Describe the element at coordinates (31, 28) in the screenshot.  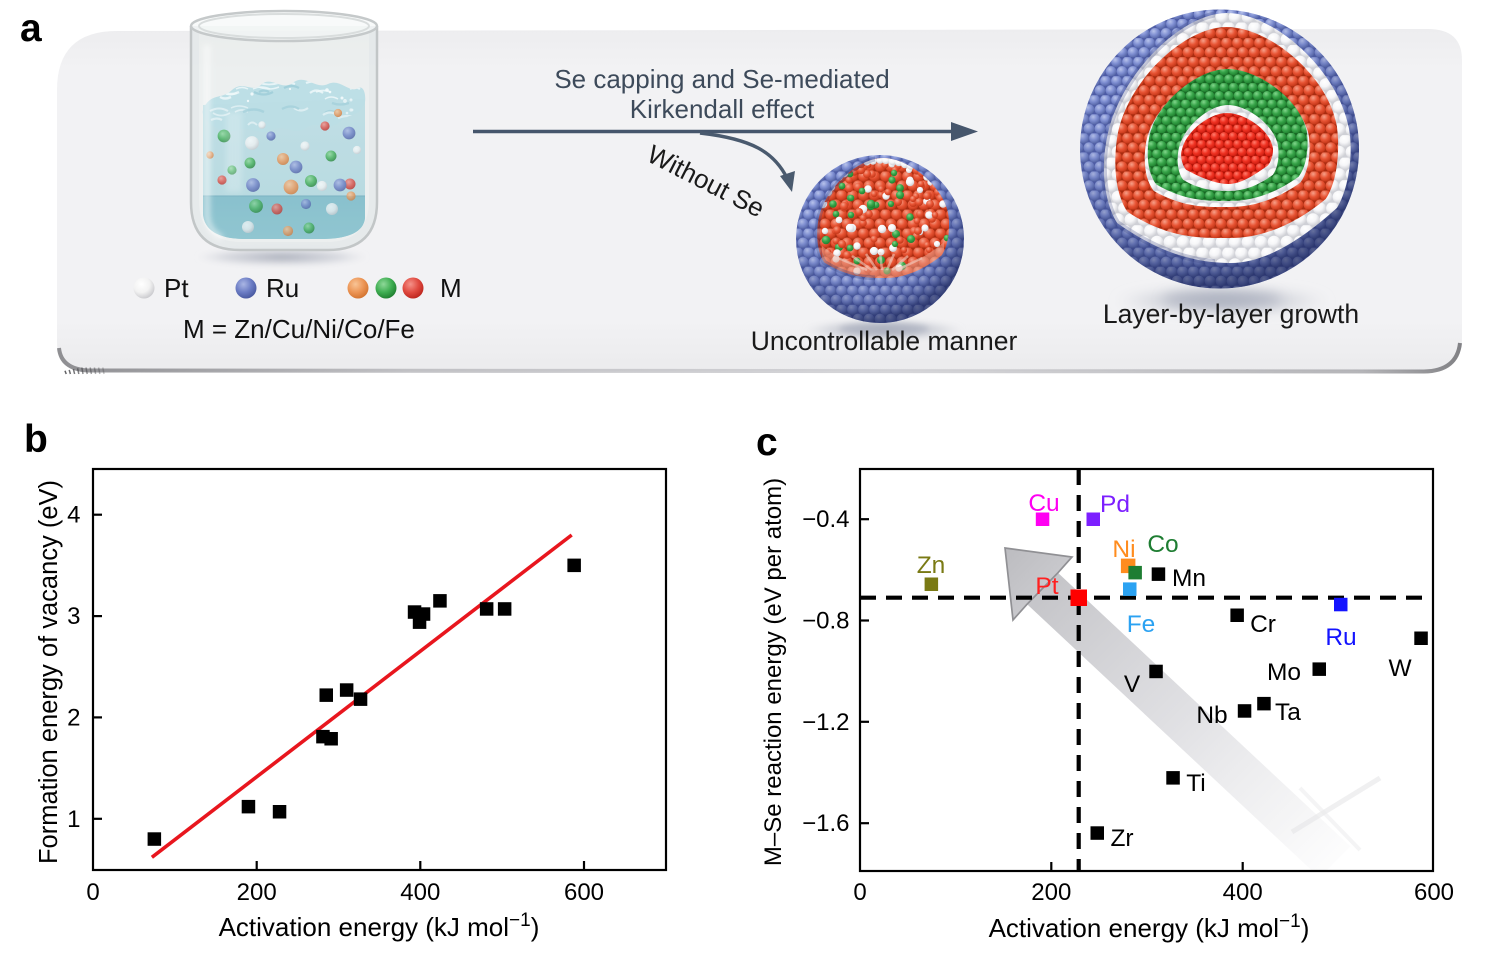
I see `svg-text: a` at that location.